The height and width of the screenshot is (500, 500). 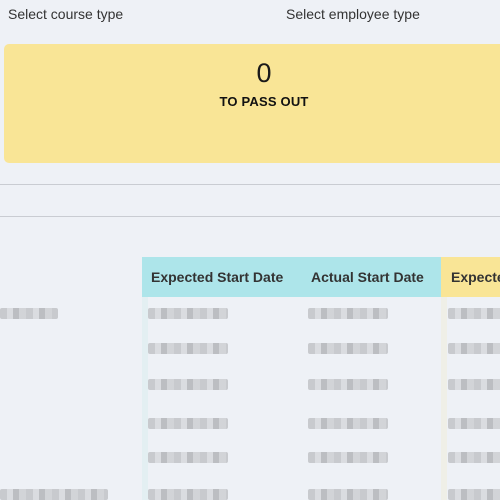 I want to click on column-header-expected-end-date: Expecte, so click(x=470, y=277).